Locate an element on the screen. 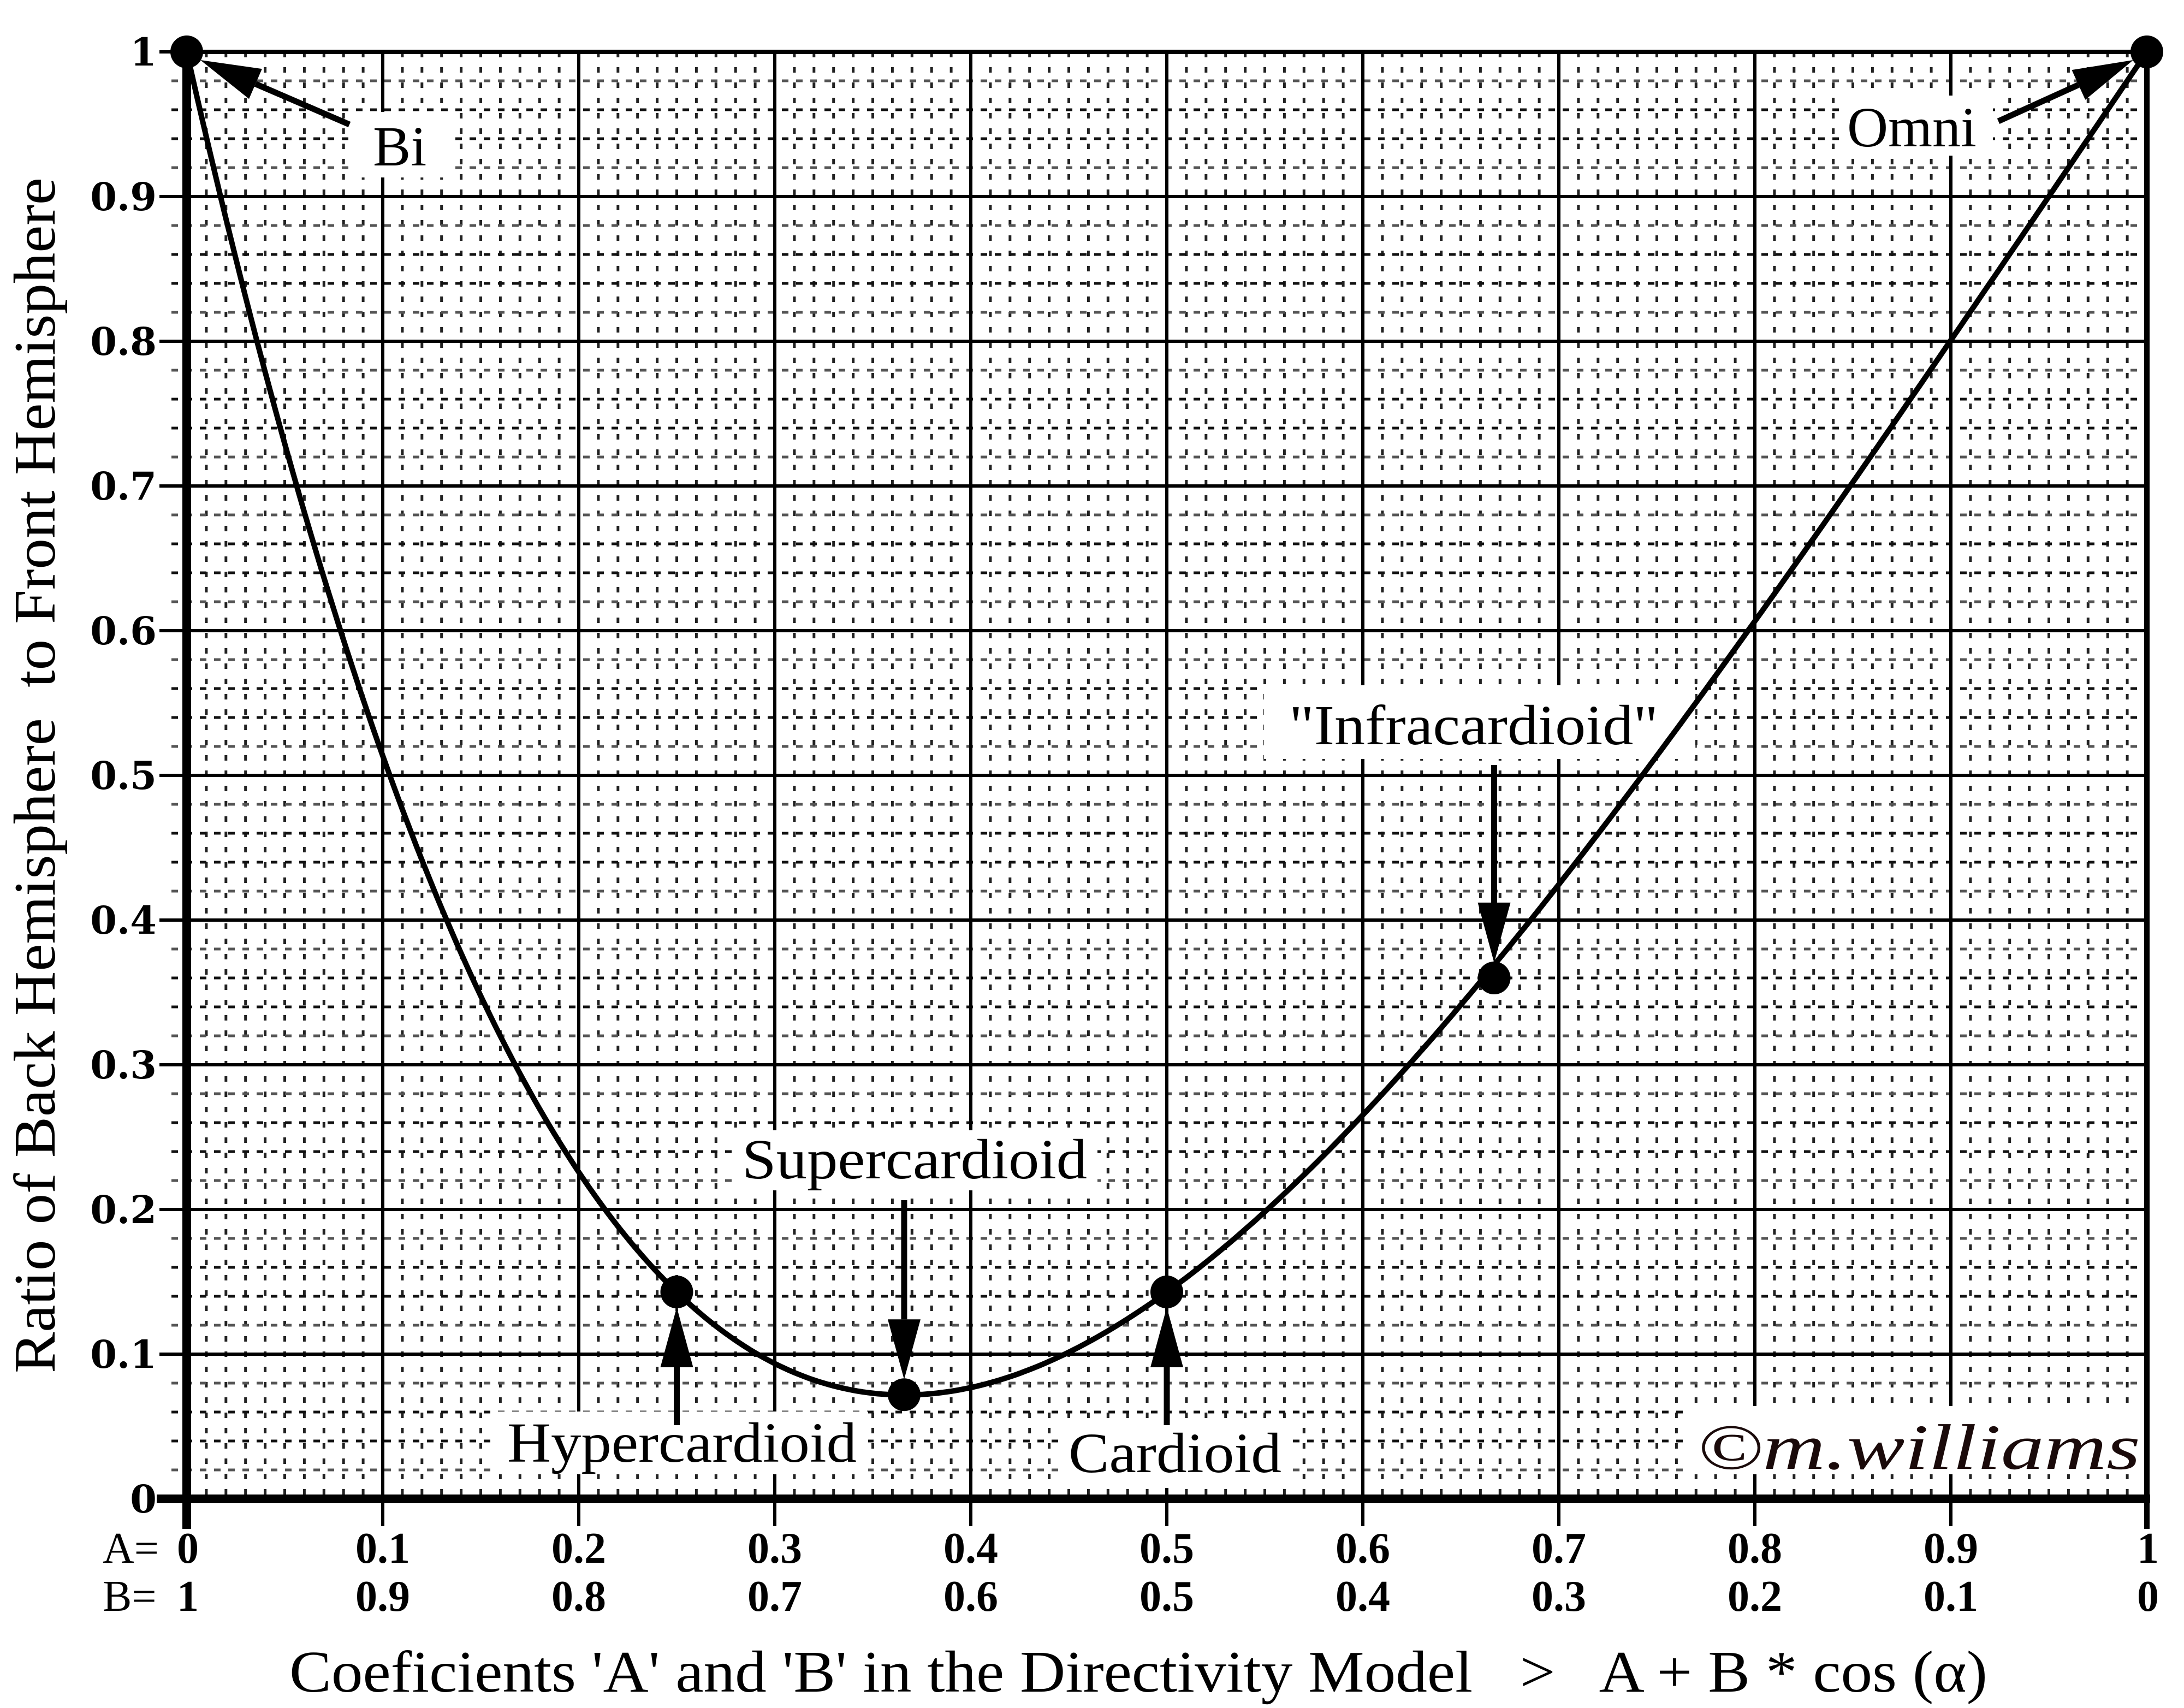  annotation-point-infracardioid is located at coordinates (1494, 978).